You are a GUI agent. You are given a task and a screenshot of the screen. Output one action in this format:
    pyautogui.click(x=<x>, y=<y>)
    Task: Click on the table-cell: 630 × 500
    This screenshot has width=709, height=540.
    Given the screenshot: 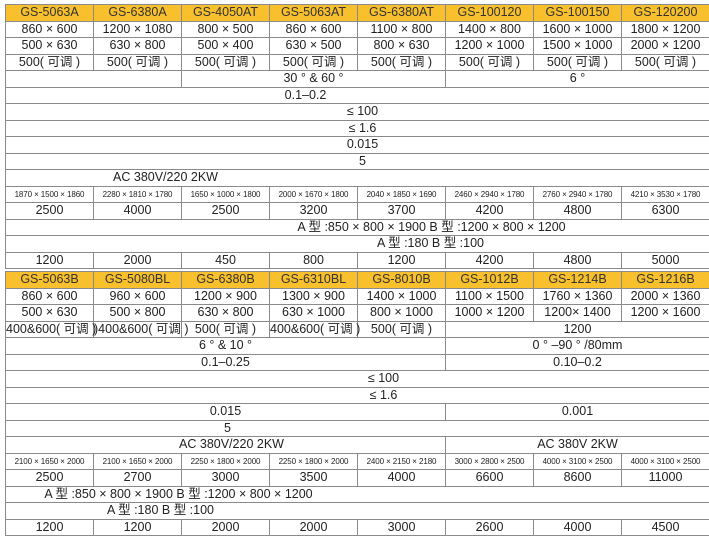 What is the action you would take?
    pyautogui.click(x=313, y=46)
    